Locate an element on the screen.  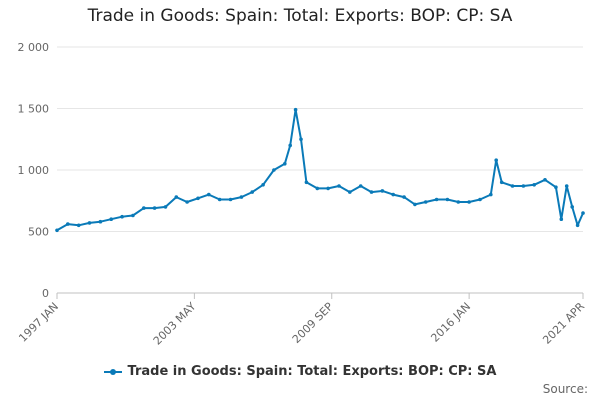
y-tick-label: 500 is located at coordinates (38, 232).